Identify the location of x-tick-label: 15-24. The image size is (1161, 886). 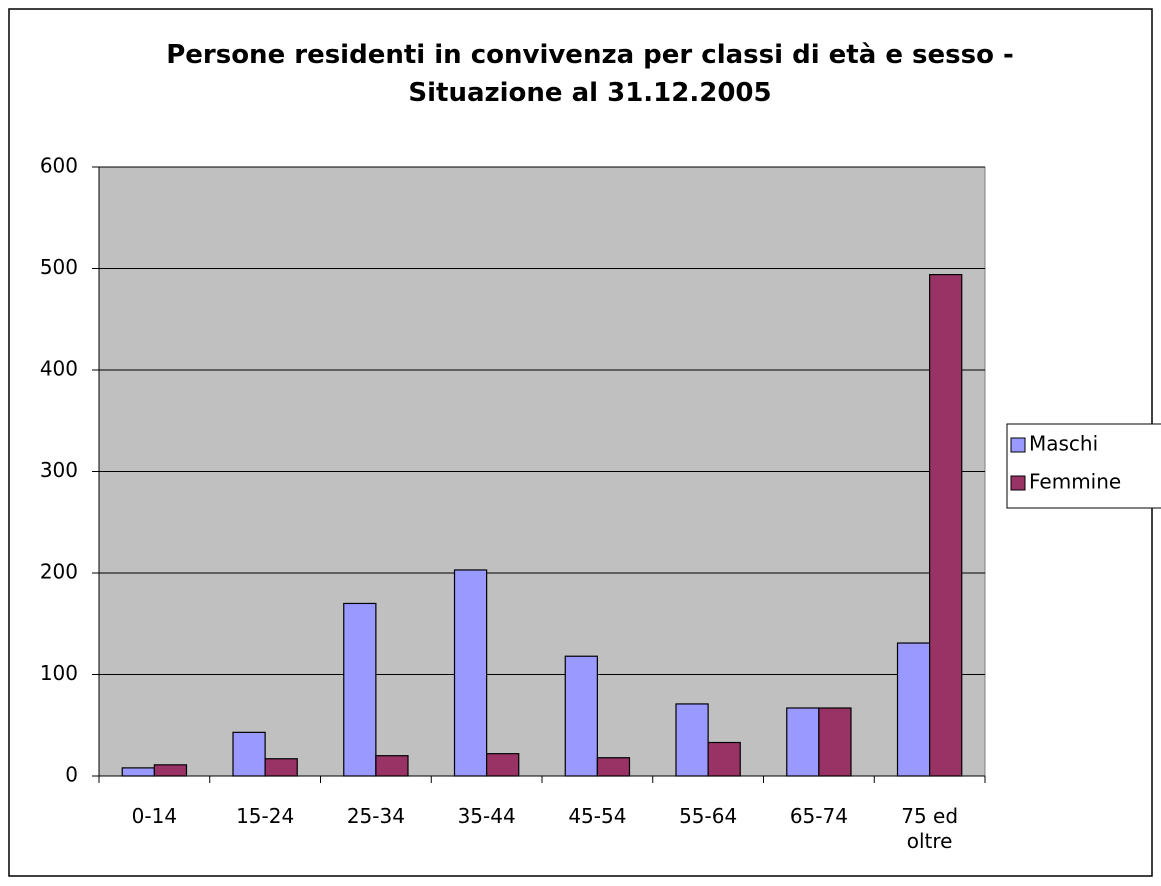
(265, 816).